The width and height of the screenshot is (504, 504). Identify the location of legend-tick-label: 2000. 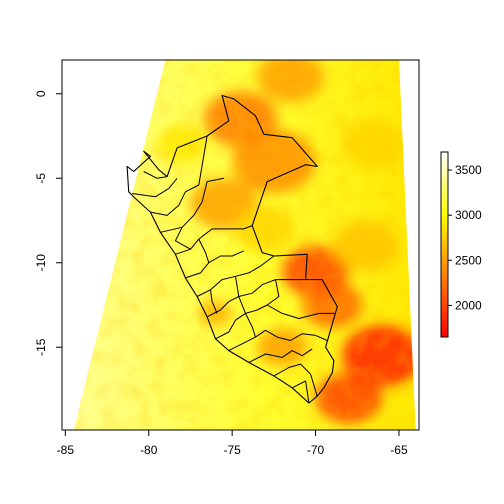
(468, 305).